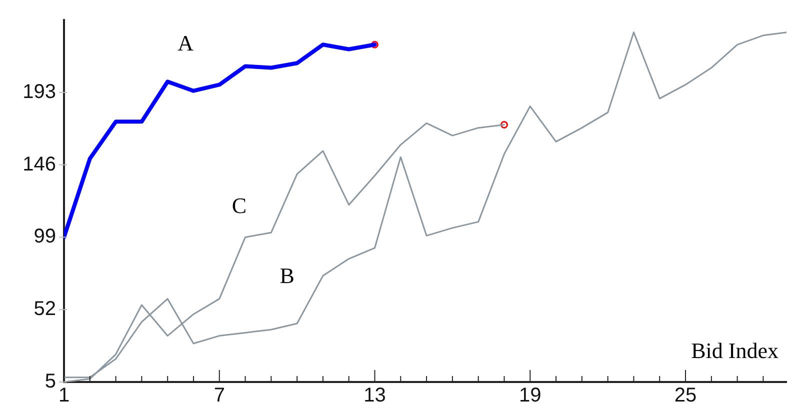 This screenshot has width=792, height=418. What do you see at coordinates (186, 43) in the screenshot?
I see `series-label: A` at bounding box center [186, 43].